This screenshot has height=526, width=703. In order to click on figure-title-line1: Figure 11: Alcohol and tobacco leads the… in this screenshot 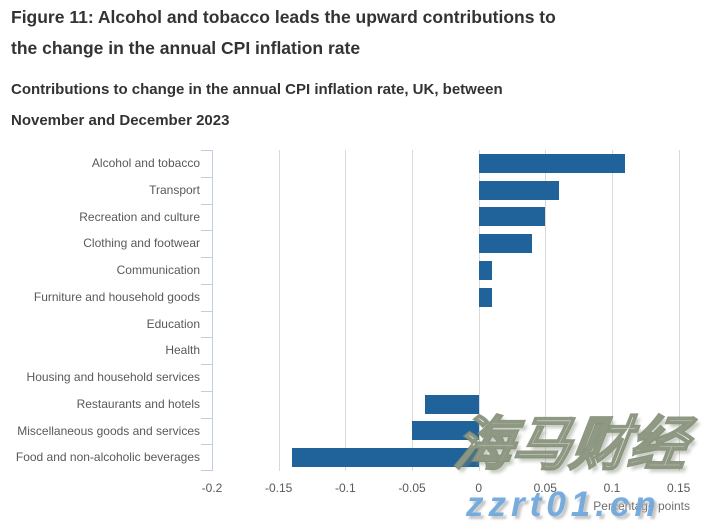, I will do `click(283, 17)`.